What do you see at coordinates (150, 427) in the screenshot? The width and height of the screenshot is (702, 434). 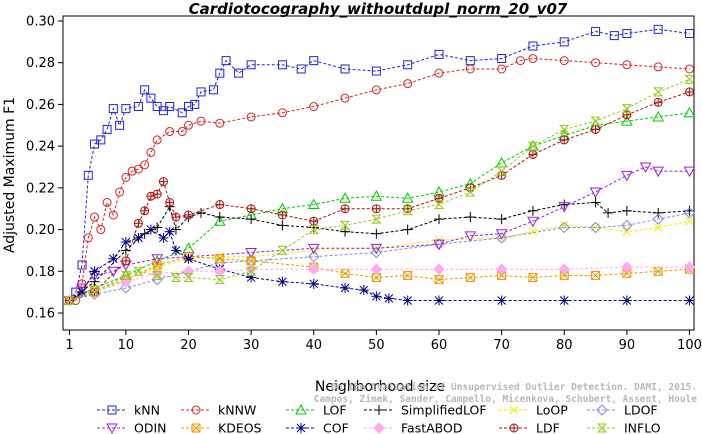 I see `legend-label: ODIN` at bounding box center [150, 427].